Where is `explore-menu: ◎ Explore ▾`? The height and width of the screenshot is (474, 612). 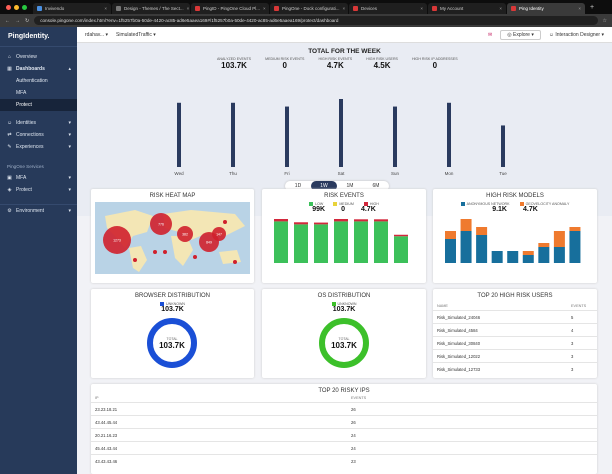
explore-menu: ◎ Explore ▾ is located at coordinates (520, 34).